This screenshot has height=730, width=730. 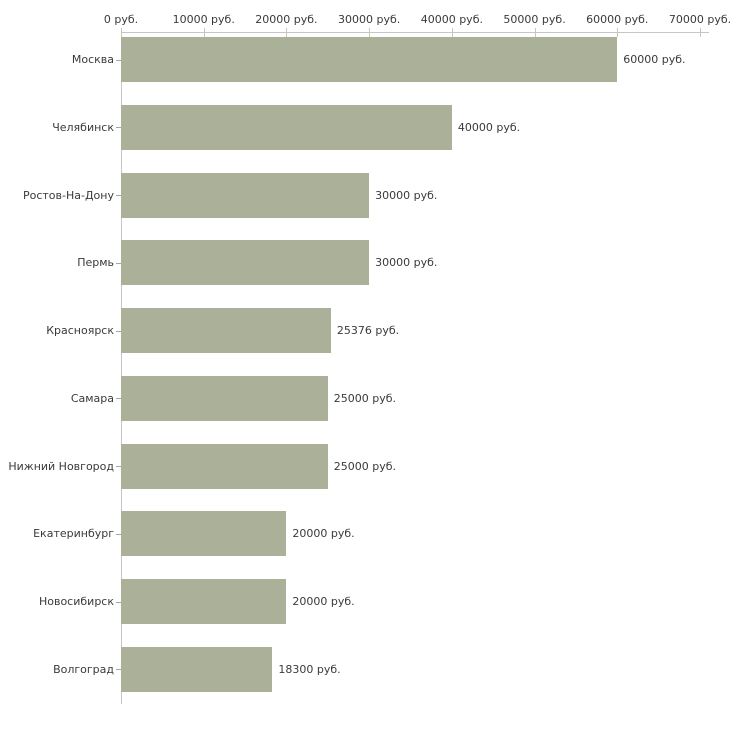 What do you see at coordinates (121, 19) in the screenshot?
I see `x-tick-label: 0 руб.` at bounding box center [121, 19].